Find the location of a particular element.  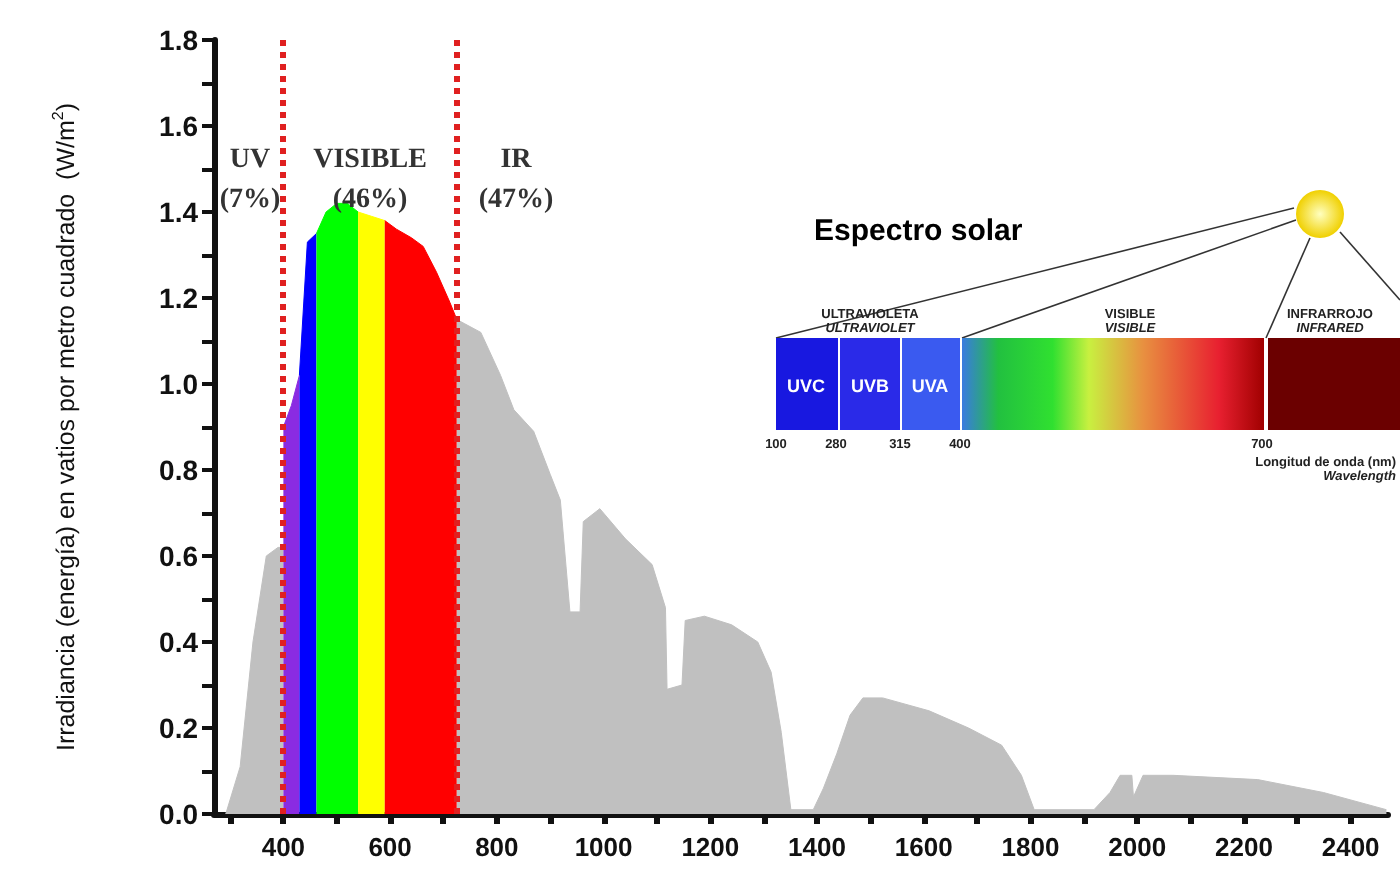

annotation: UVC is located at coordinates (806, 386).